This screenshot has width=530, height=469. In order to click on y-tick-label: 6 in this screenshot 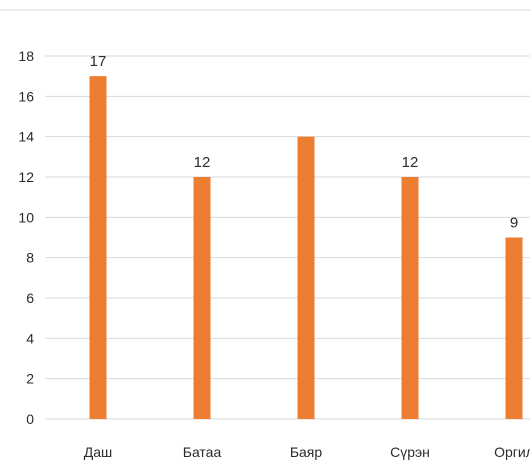, I will do `click(30, 298)`.